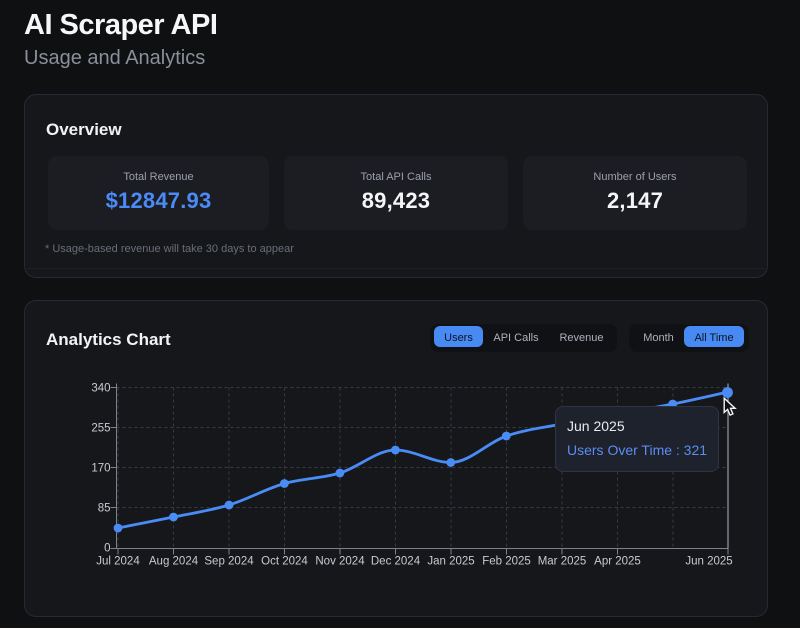 The image size is (800, 628). What do you see at coordinates (284, 562) in the screenshot?
I see `svg-text: Oct 2024` at bounding box center [284, 562].